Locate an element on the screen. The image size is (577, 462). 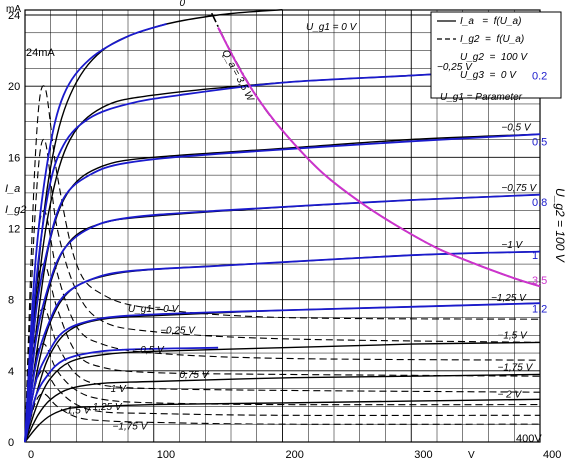
anode-curve-label: −0,5 V is located at coordinates (516, 127).